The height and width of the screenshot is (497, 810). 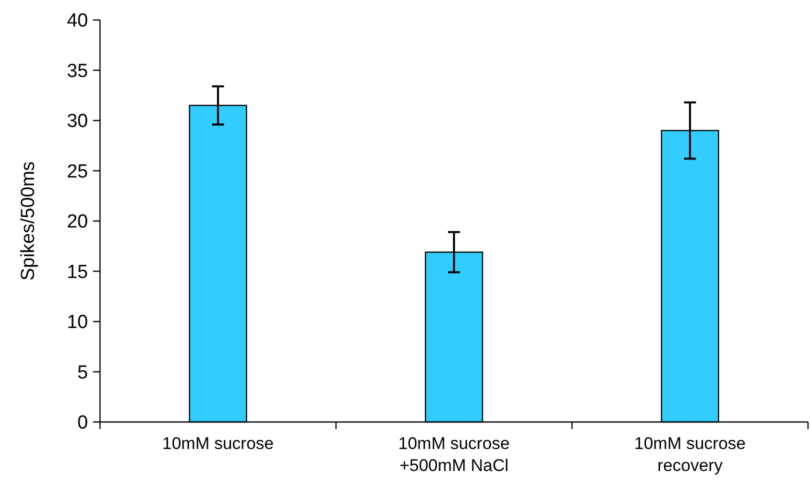 What do you see at coordinates (77, 21) in the screenshot?
I see `y-tick-label: 40` at bounding box center [77, 21].